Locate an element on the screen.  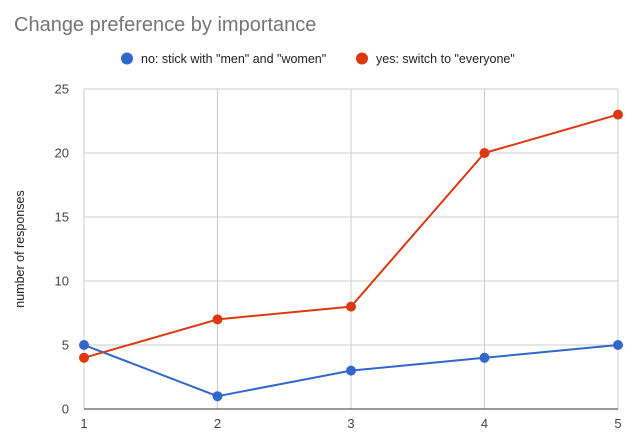
y-tick-label: 15 is located at coordinates (62, 217).